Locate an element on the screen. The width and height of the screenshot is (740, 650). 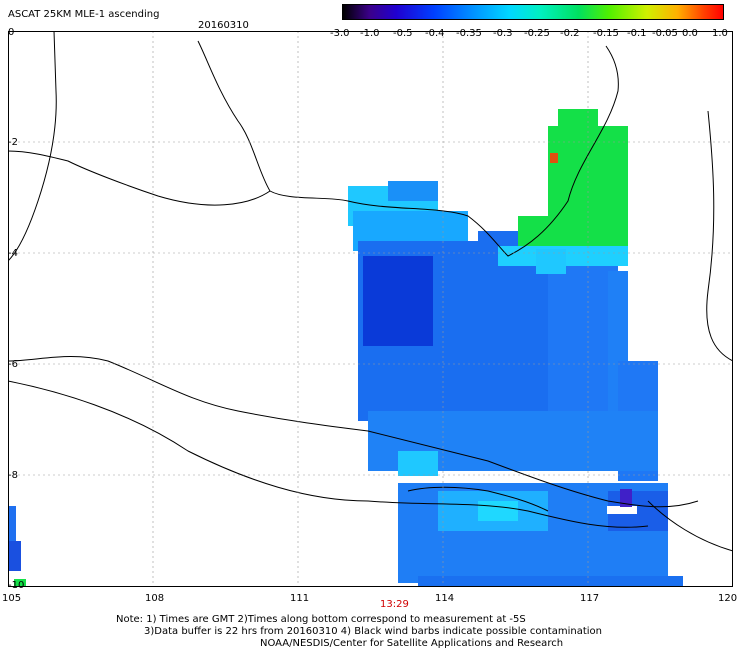
lon-label: 117 is located at coordinates (590, 598).